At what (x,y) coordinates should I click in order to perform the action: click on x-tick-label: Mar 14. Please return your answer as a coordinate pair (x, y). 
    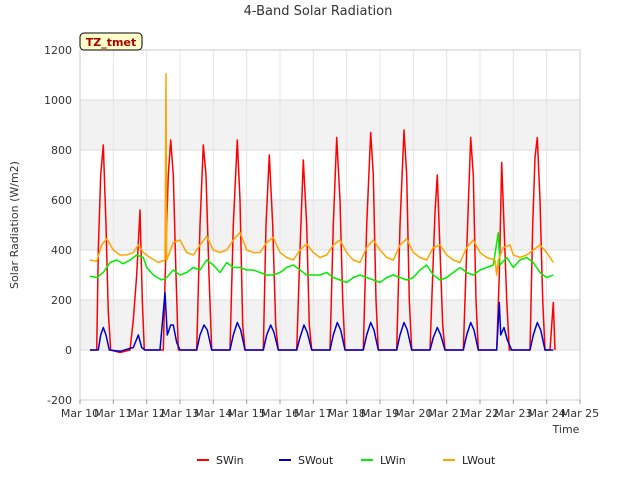
    Looking at the image, I should click on (213, 413).